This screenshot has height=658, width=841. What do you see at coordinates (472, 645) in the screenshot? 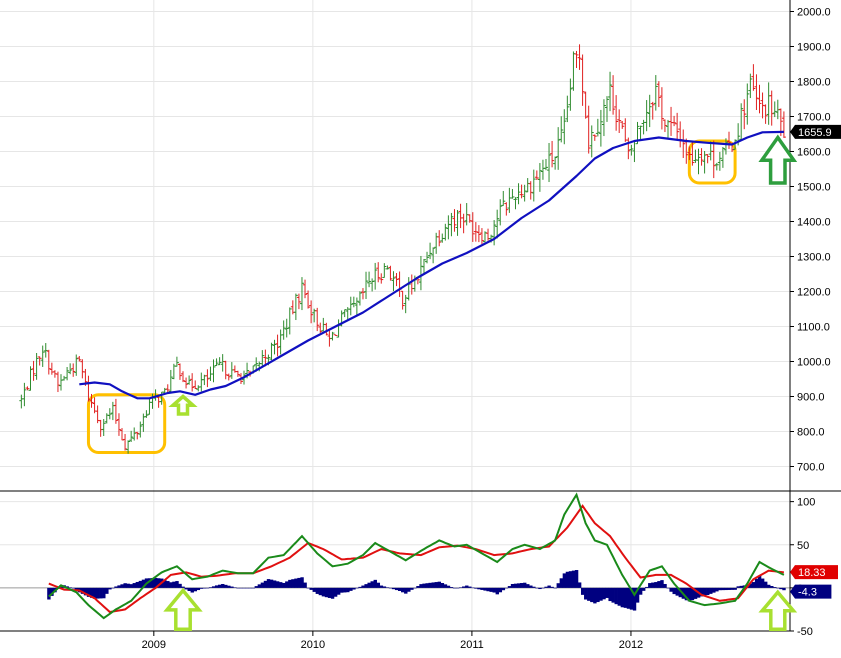
I see `year-tick-label: 2011` at bounding box center [472, 645].